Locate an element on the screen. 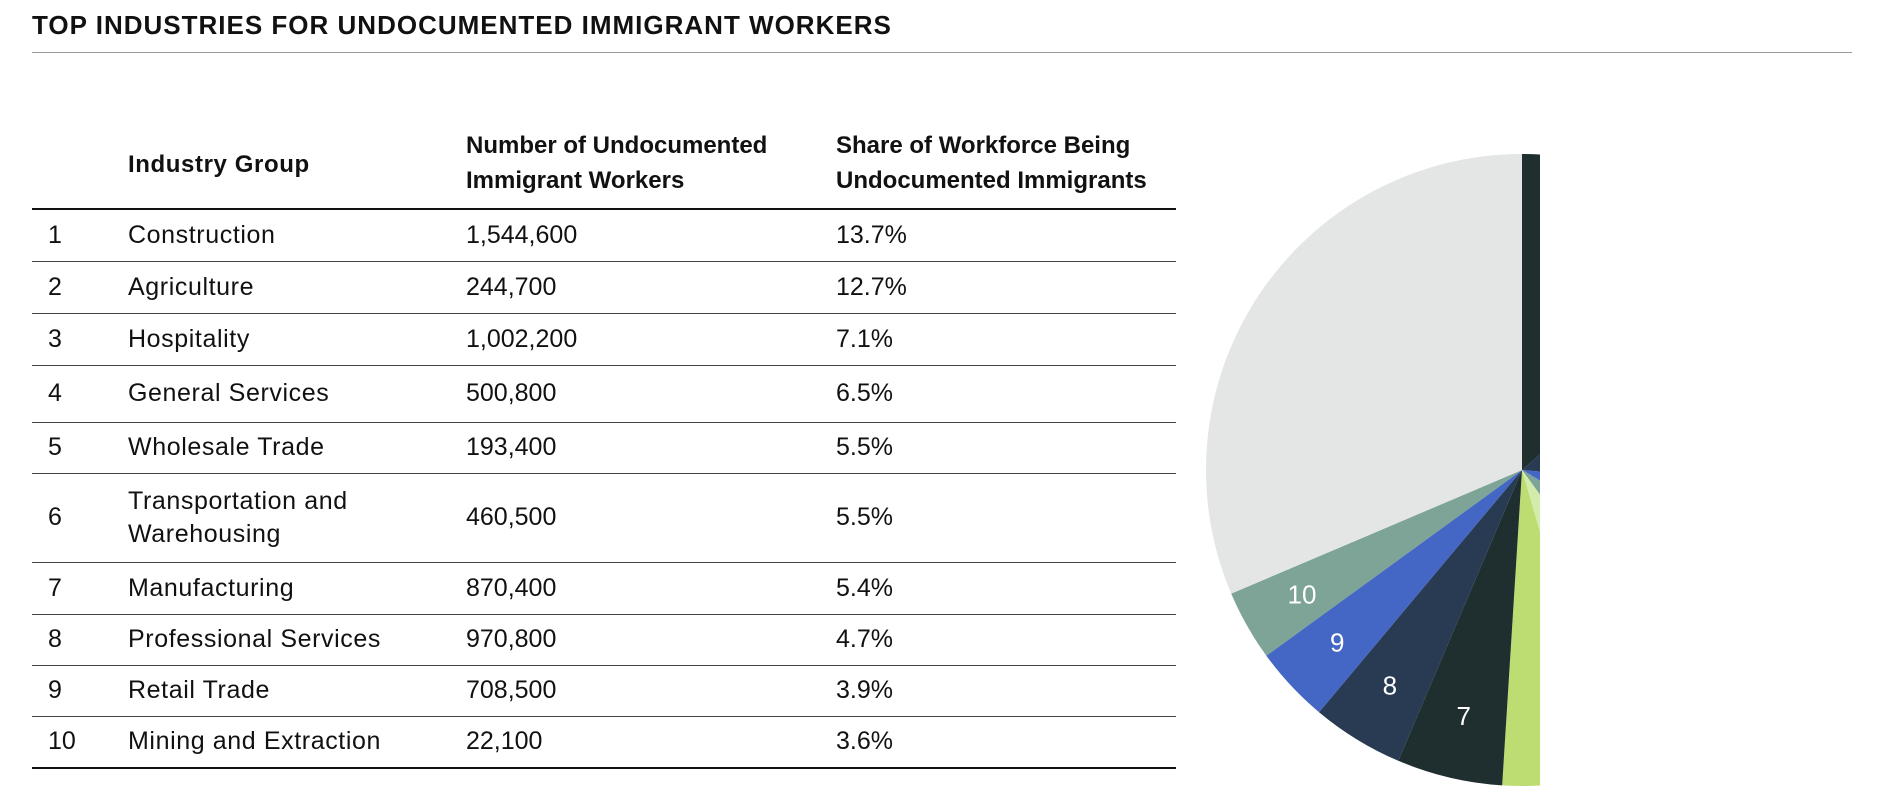  row-number: 22,100 is located at coordinates (651, 742).